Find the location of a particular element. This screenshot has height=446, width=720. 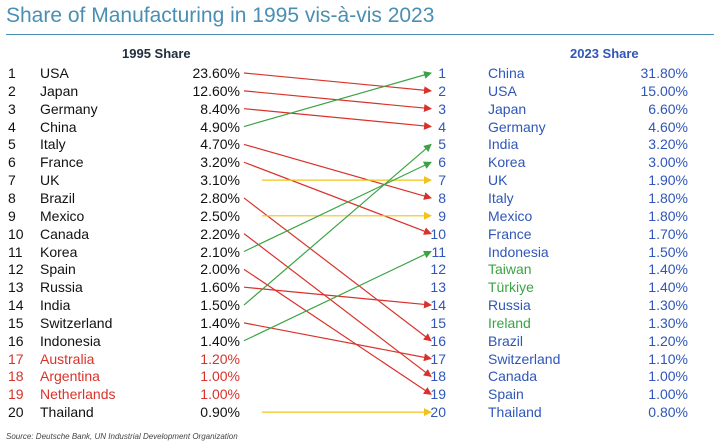

left-share: 1.40% is located at coordinates (220, 322).